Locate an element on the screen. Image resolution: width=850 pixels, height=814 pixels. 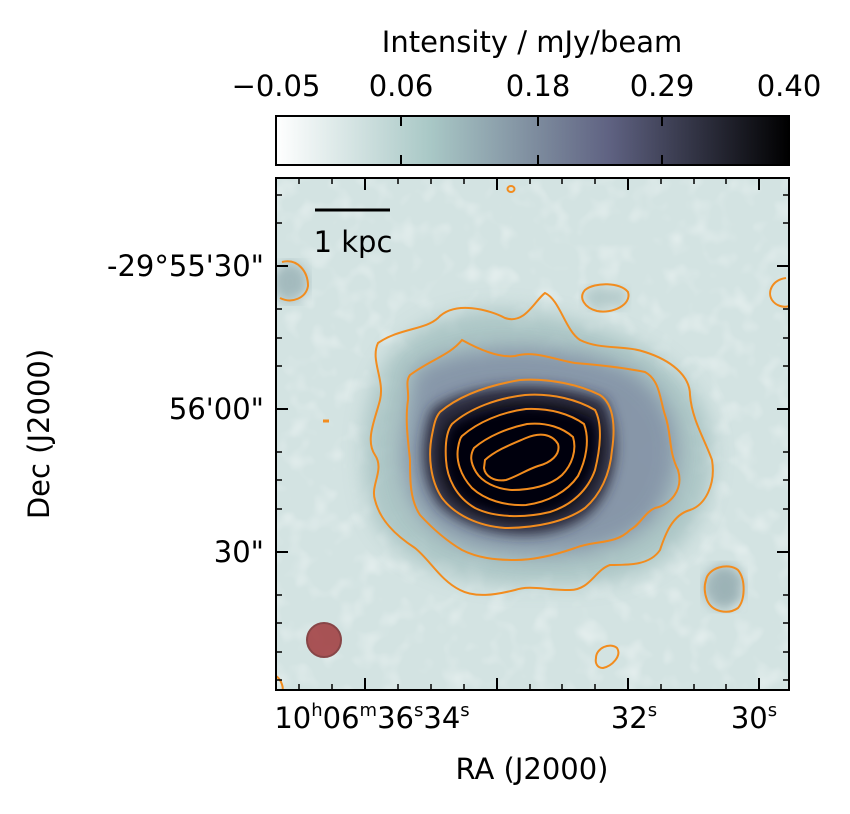
colorbar-tick-label: 0.18 is located at coordinates (538, 86).